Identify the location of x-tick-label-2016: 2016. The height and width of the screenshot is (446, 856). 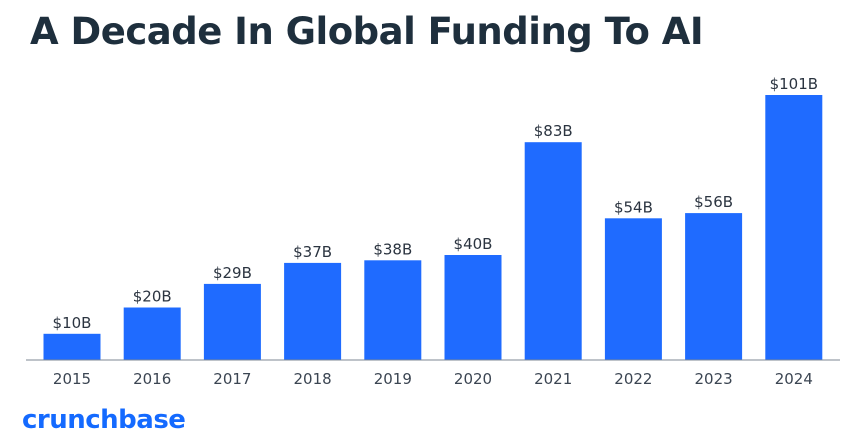
(152, 379).